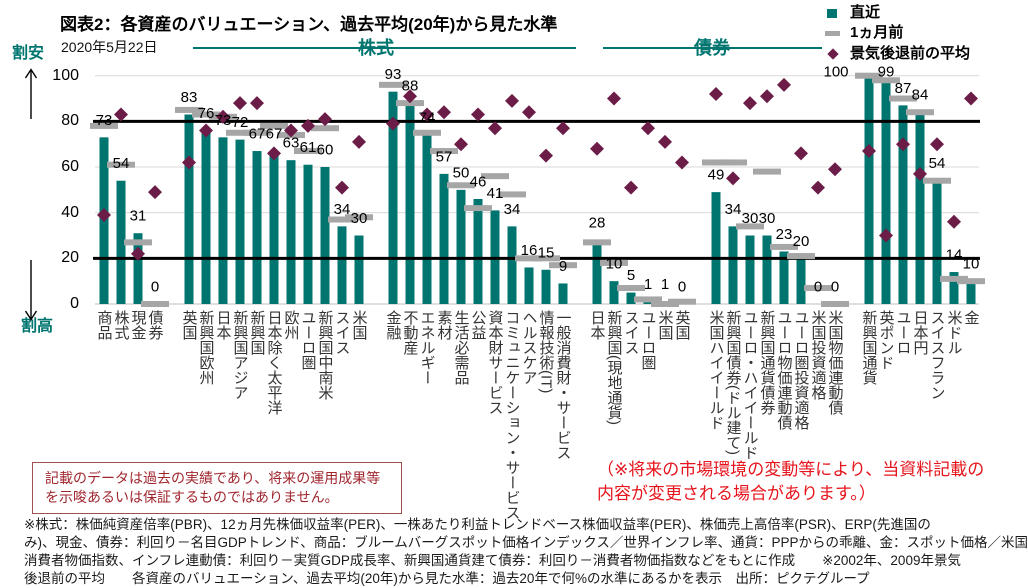 This screenshot has height=588, width=1028. Describe the element at coordinates (104, 120) in the screenshot. I see `data-label: 73` at that location.